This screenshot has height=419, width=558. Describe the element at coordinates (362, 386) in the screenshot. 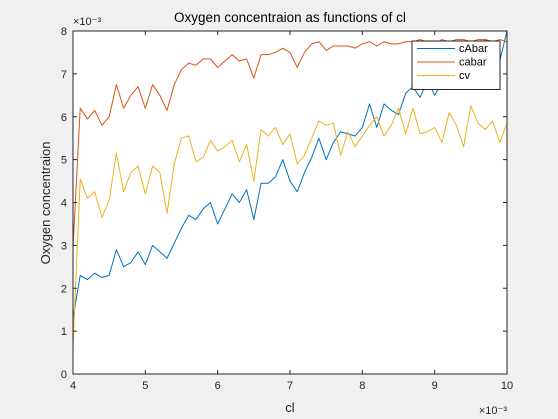

I see `x-tick-label: 8` at that location.